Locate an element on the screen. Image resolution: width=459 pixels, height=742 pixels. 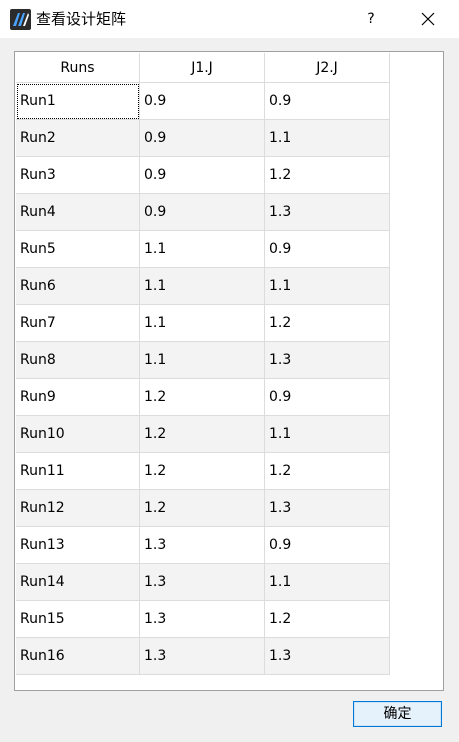
run-name-cell: Run6 is located at coordinates (78, 286).